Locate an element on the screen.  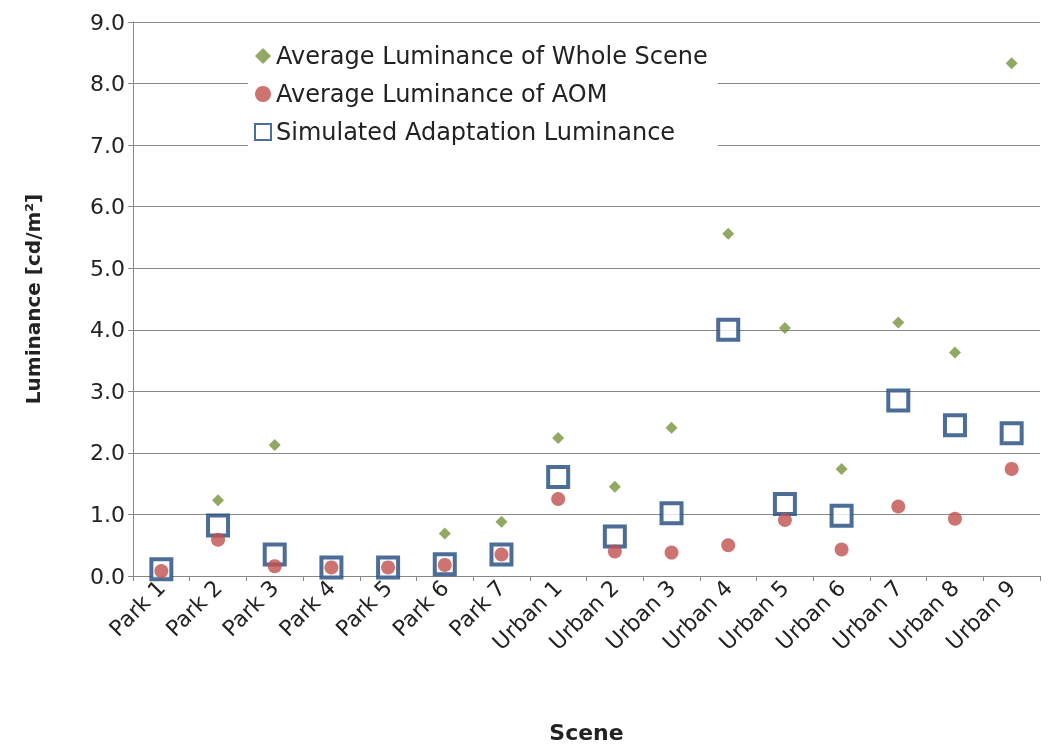
y-tick-label: 9.0 is located at coordinates (107, 22).